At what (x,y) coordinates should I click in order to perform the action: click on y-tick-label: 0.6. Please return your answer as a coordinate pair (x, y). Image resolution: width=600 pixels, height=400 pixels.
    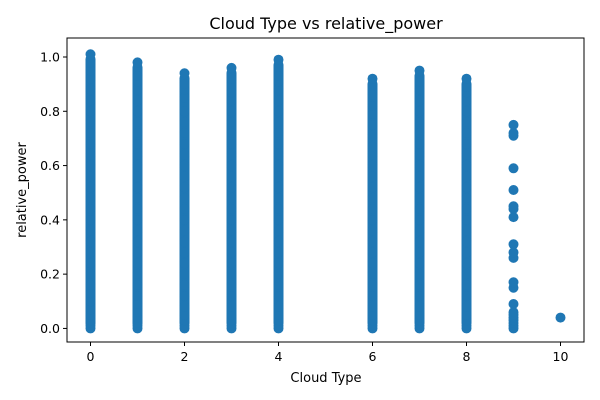
    Looking at the image, I should click on (50, 165).